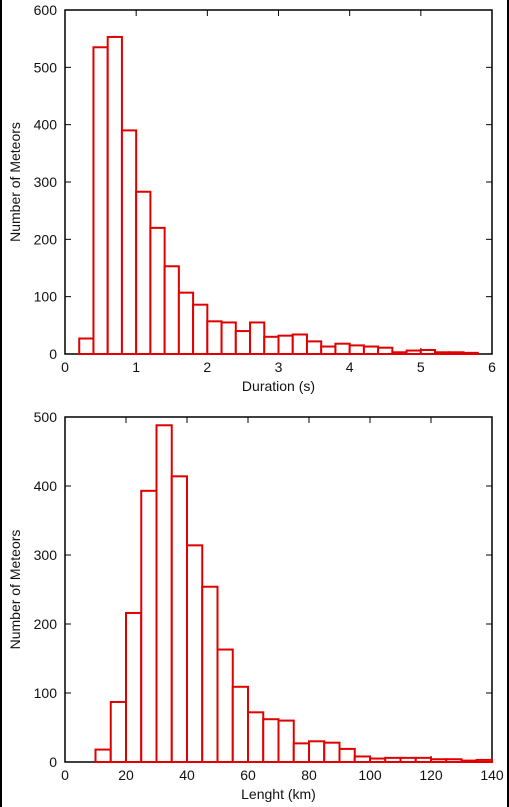 The height and width of the screenshot is (807, 509). I want to click on x-tick-label: 100, so click(370, 775).